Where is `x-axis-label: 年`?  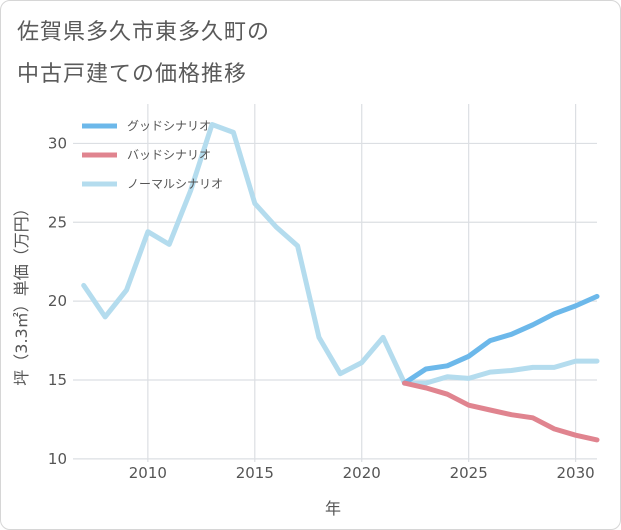 x-axis-label: 年 is located at coordinates (333, 508).